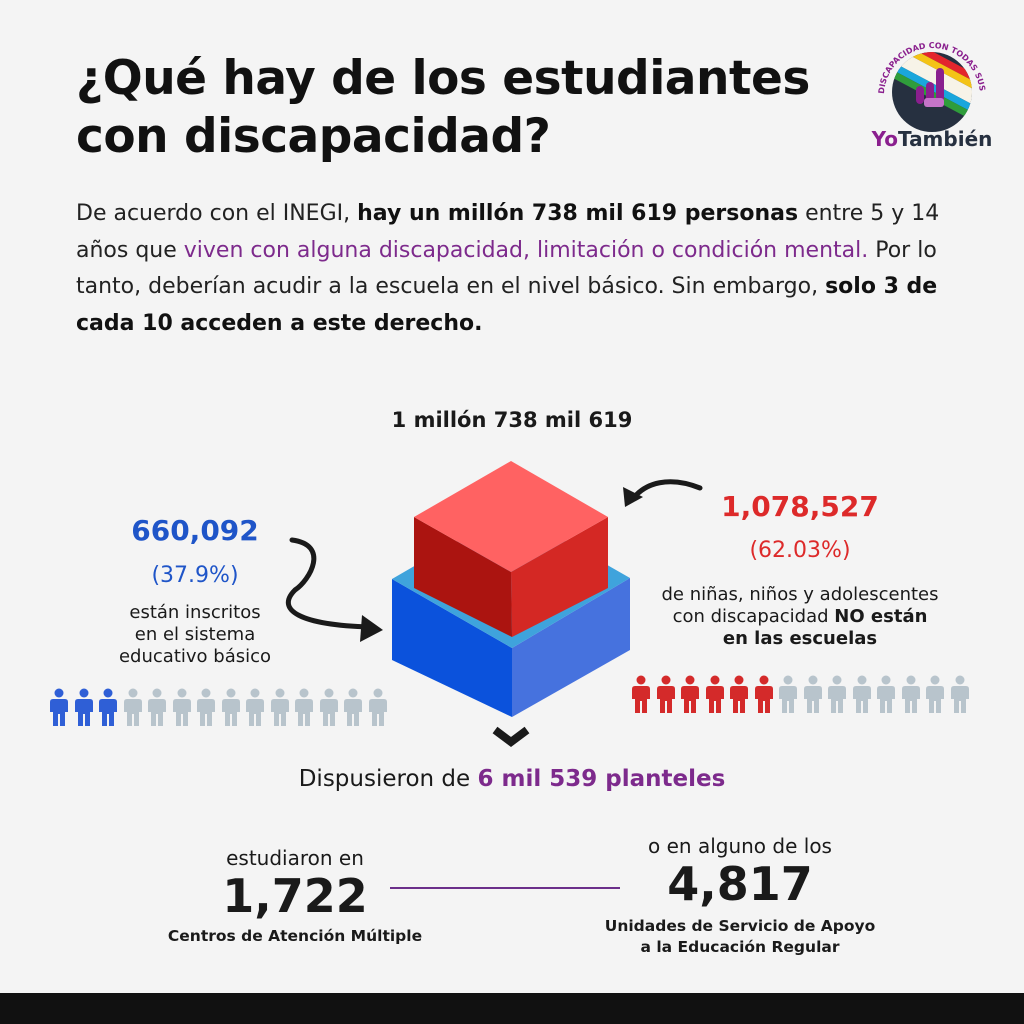 Image resolution: width=1024 pixels, height=1024 pixels. I want to click on planteles-text: Dispusieron de 6 mil 539 planteles, so click(512, 779).